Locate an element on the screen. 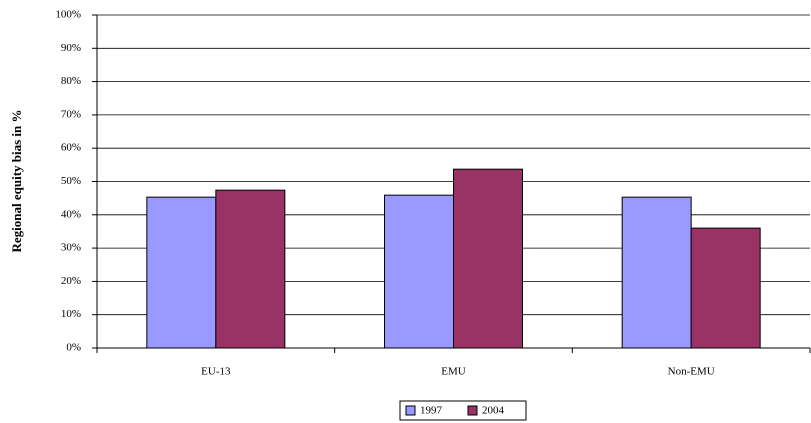 This screenshot has height=423, width=811. x-tick-label: EMU is located at coordinates (453, 372).